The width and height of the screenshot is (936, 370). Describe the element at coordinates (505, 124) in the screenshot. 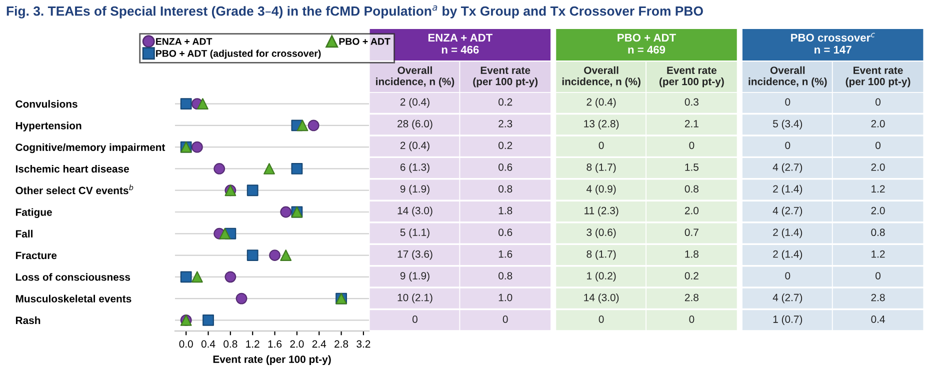

I see `text: 2.3` at that location.